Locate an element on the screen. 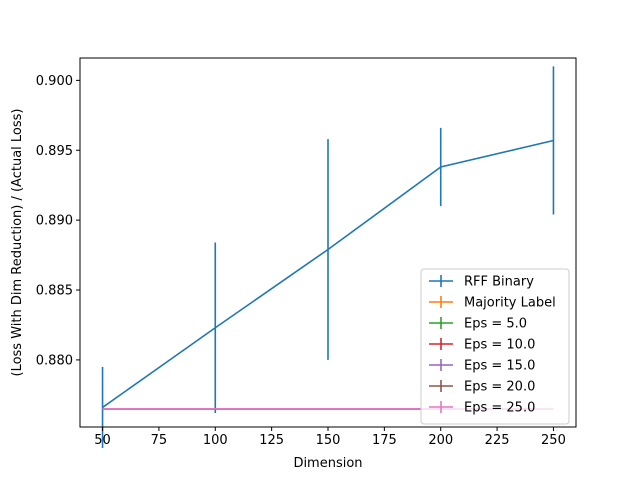 The height and width of the screenshot is (480, 640). legend-label: Majority Label is located at coordinates (510, 303).